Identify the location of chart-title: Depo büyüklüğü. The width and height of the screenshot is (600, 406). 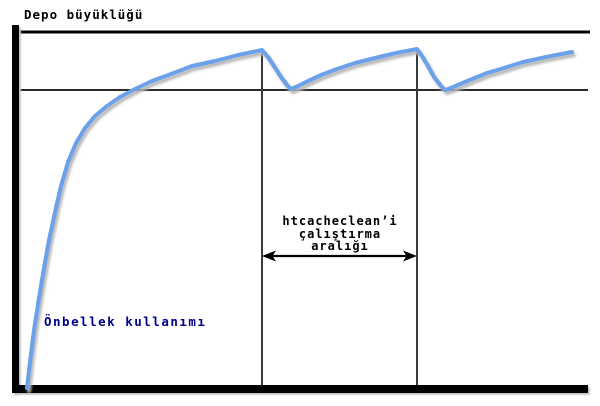
(84, 14).